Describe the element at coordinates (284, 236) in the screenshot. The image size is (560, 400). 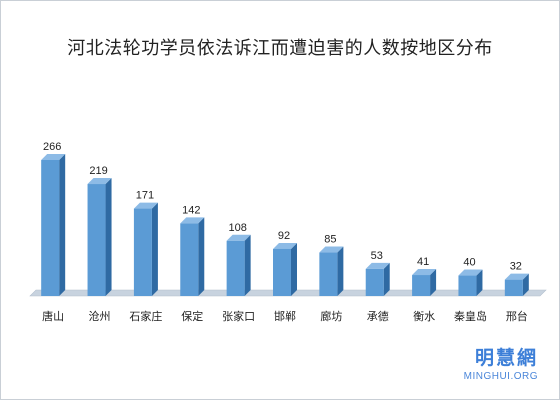
I see `value-label: 92` at that location.